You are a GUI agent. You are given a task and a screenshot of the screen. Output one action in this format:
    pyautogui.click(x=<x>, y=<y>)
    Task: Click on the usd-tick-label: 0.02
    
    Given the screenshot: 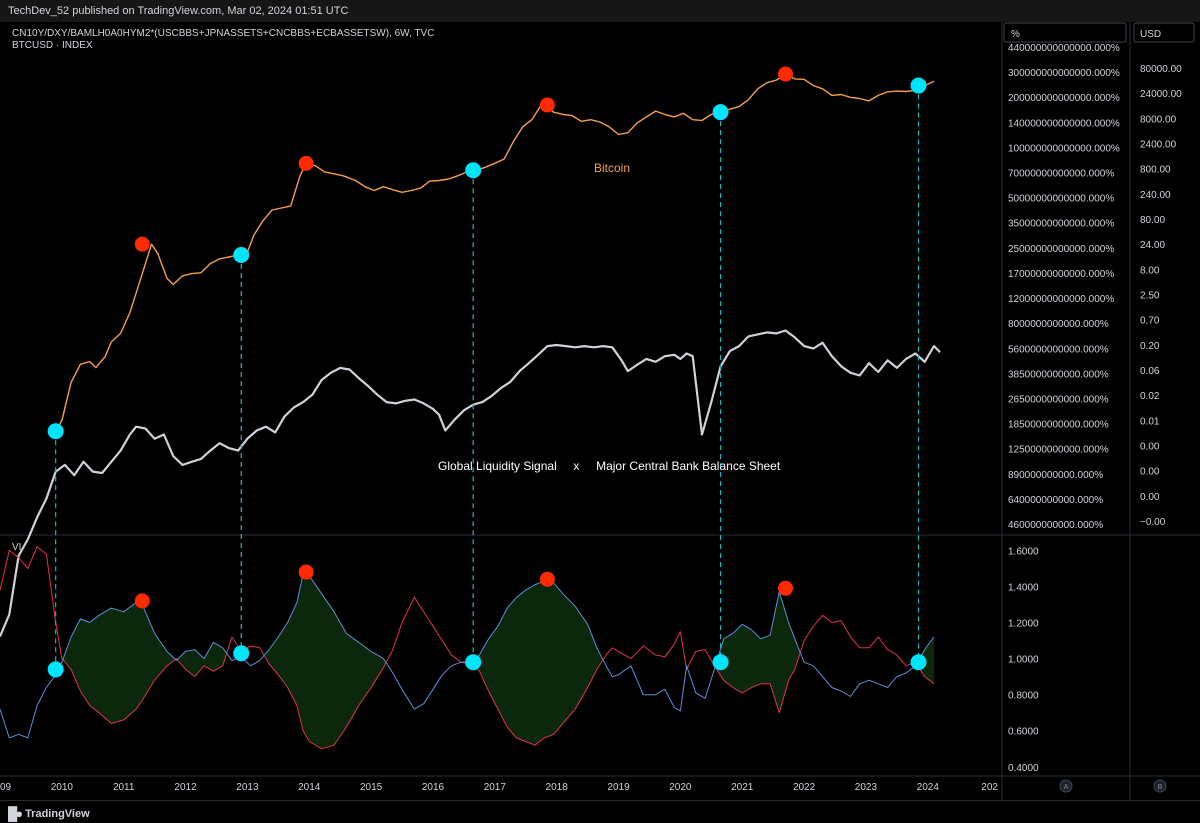 What is the action you would take?
    pyautogui.click(x=1150, y=396)
    